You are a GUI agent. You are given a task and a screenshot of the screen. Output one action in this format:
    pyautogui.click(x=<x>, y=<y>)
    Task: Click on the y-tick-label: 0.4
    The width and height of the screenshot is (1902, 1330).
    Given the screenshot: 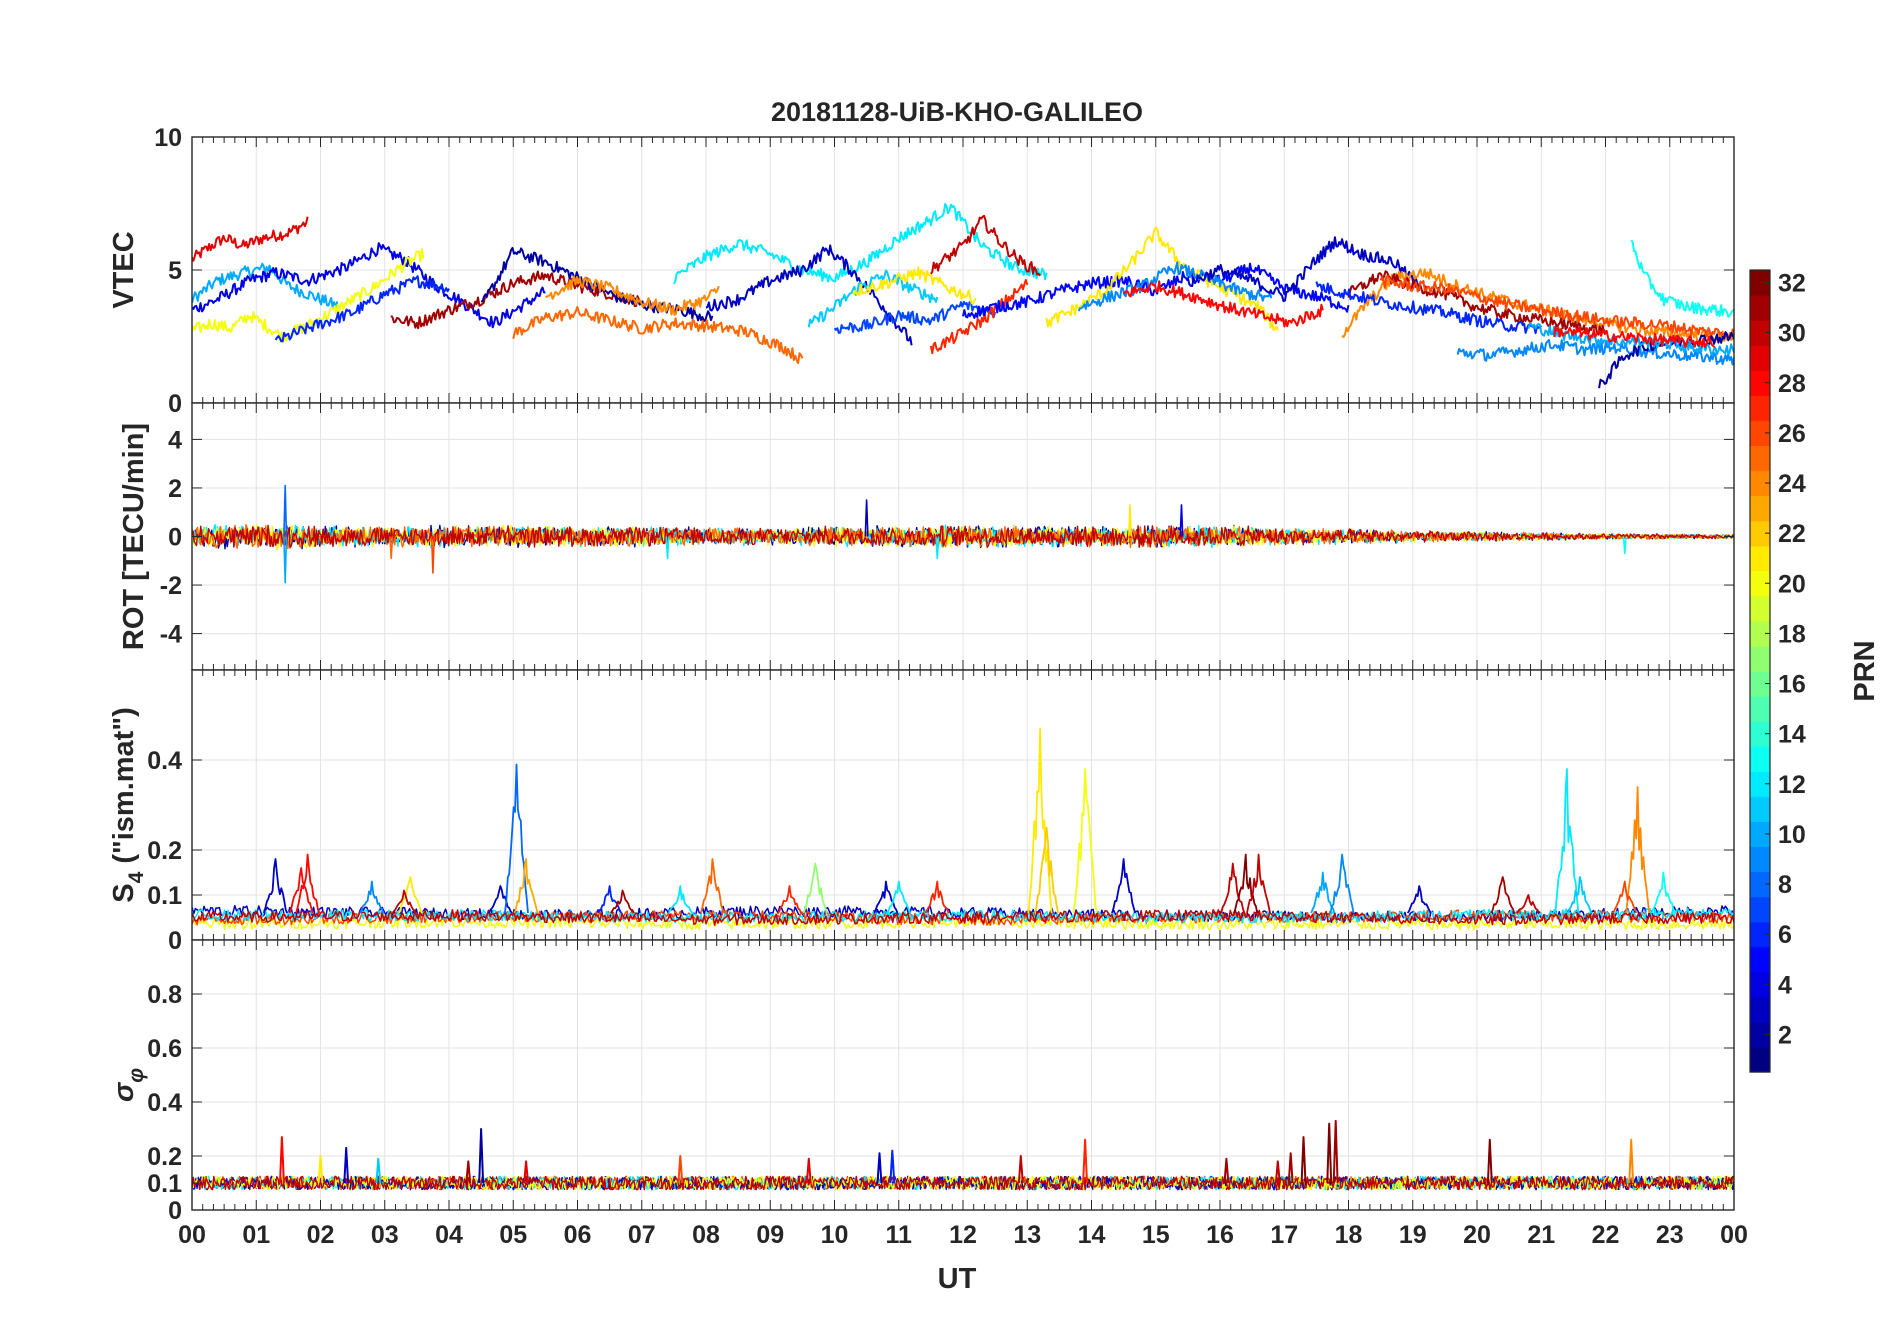 What is the action you would take?
    pyautogui.click(x=164, y=761)
    